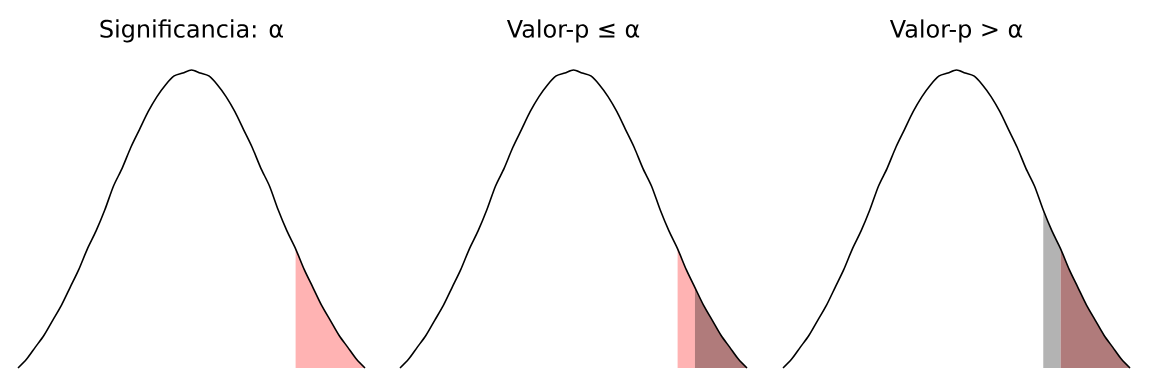 This screenshot has height=384, width=1152. Describe the element at coordinates (191, 31) in the screenshot. I see `chart-title: Significancia: α` at that location.